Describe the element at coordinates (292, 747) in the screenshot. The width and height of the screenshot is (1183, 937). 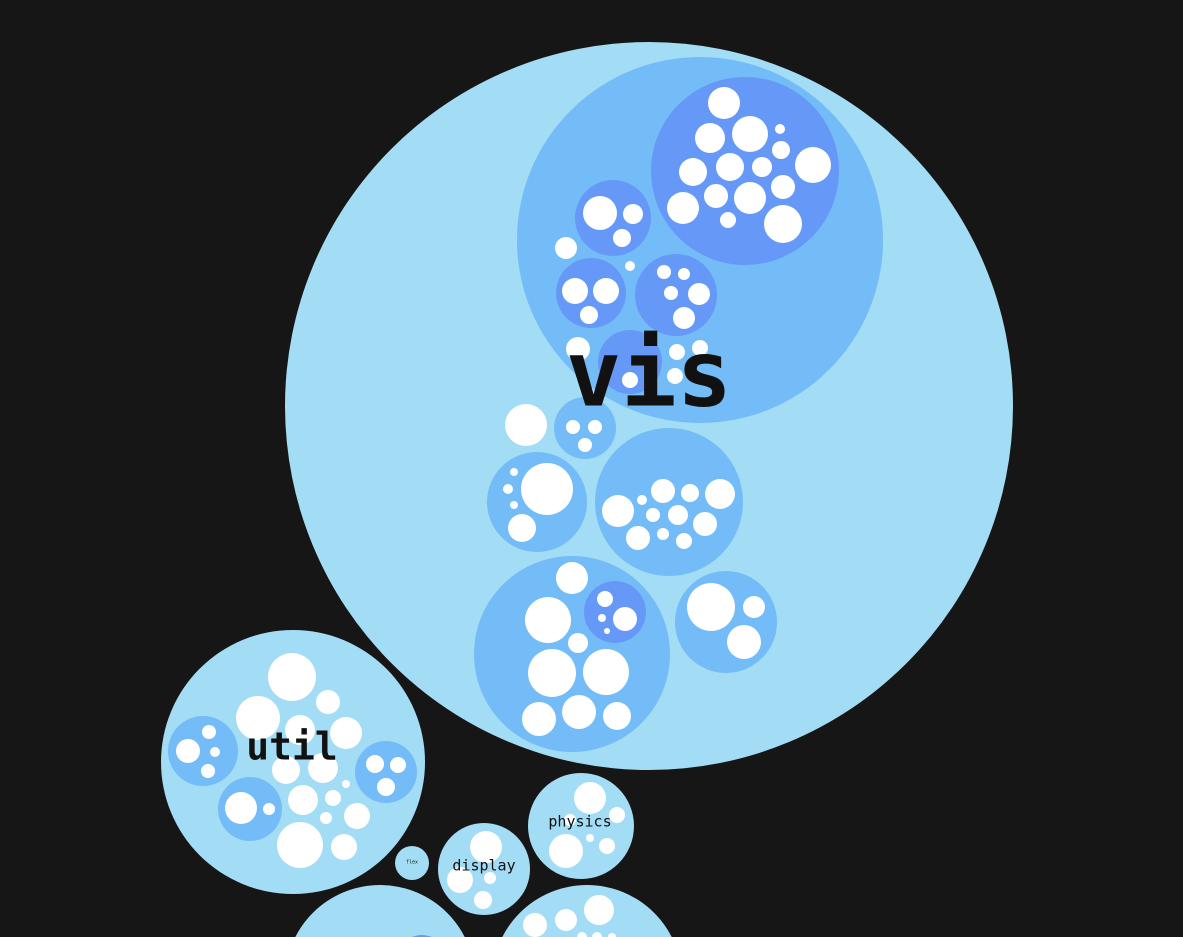
I see `node-label: util` at that location.